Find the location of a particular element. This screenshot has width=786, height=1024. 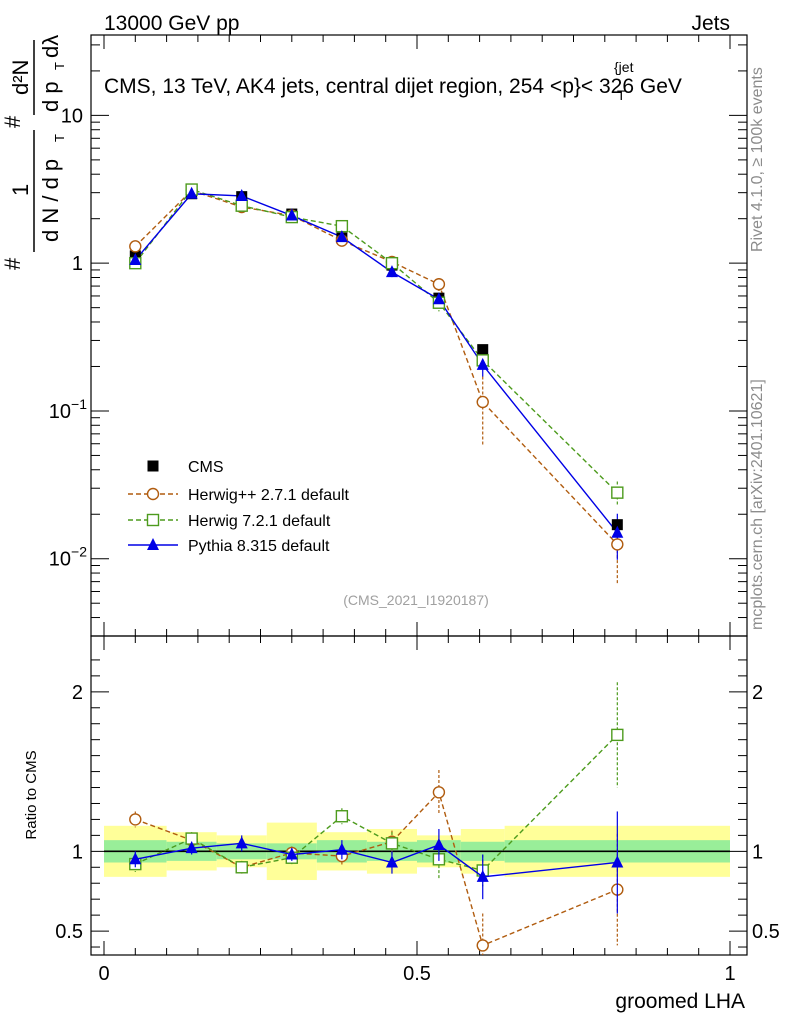

ratio-bands is located at coordinates (417, 851).